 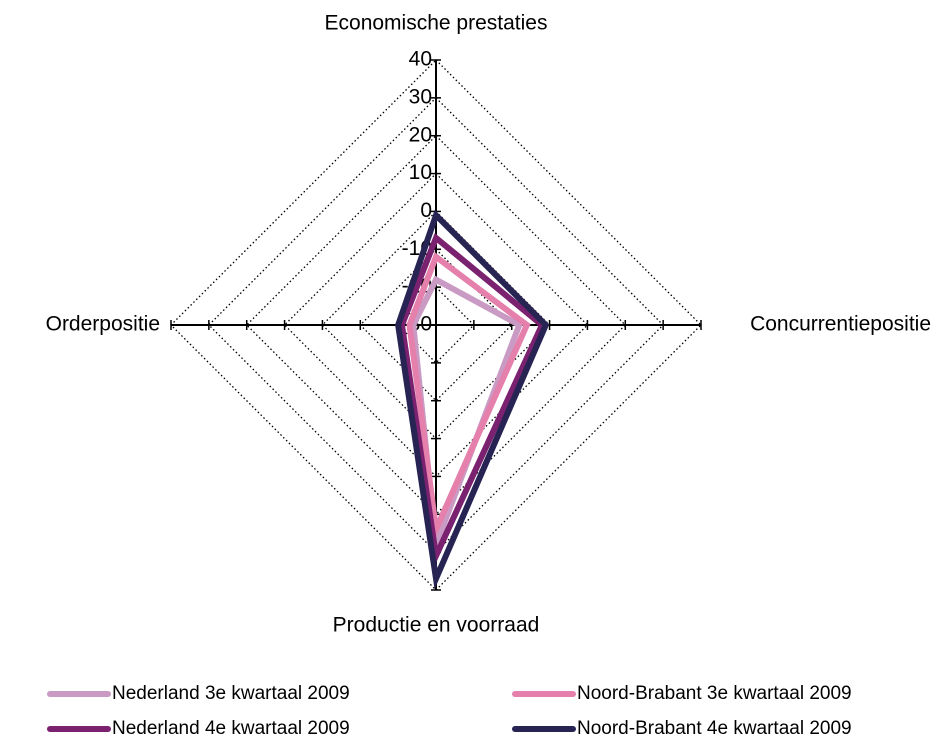 I want to click on tick-label: 40, so click(x=420, y=59).